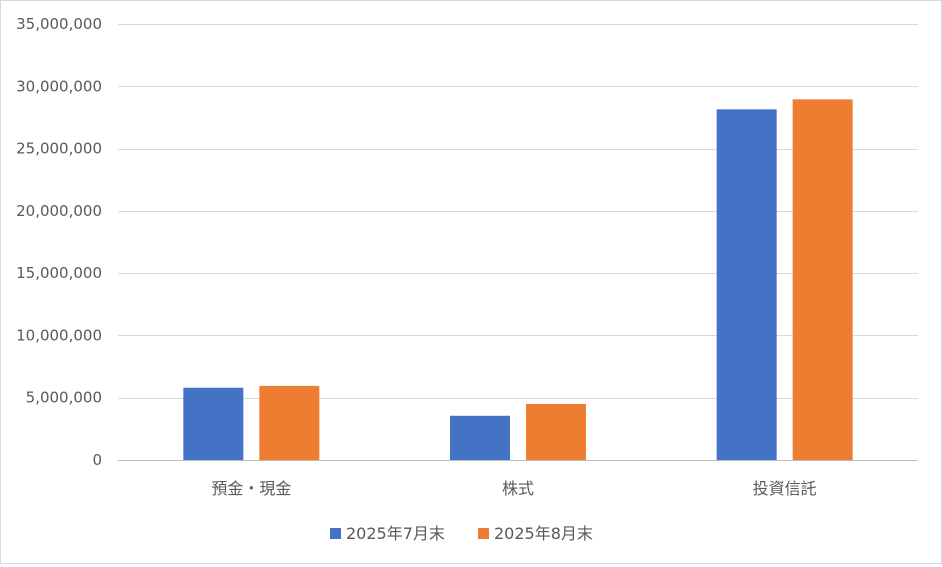 The height and width of the screenshot is (567, 942). I want to click on y-tick-label: 15,000,000, so click(59, 273).